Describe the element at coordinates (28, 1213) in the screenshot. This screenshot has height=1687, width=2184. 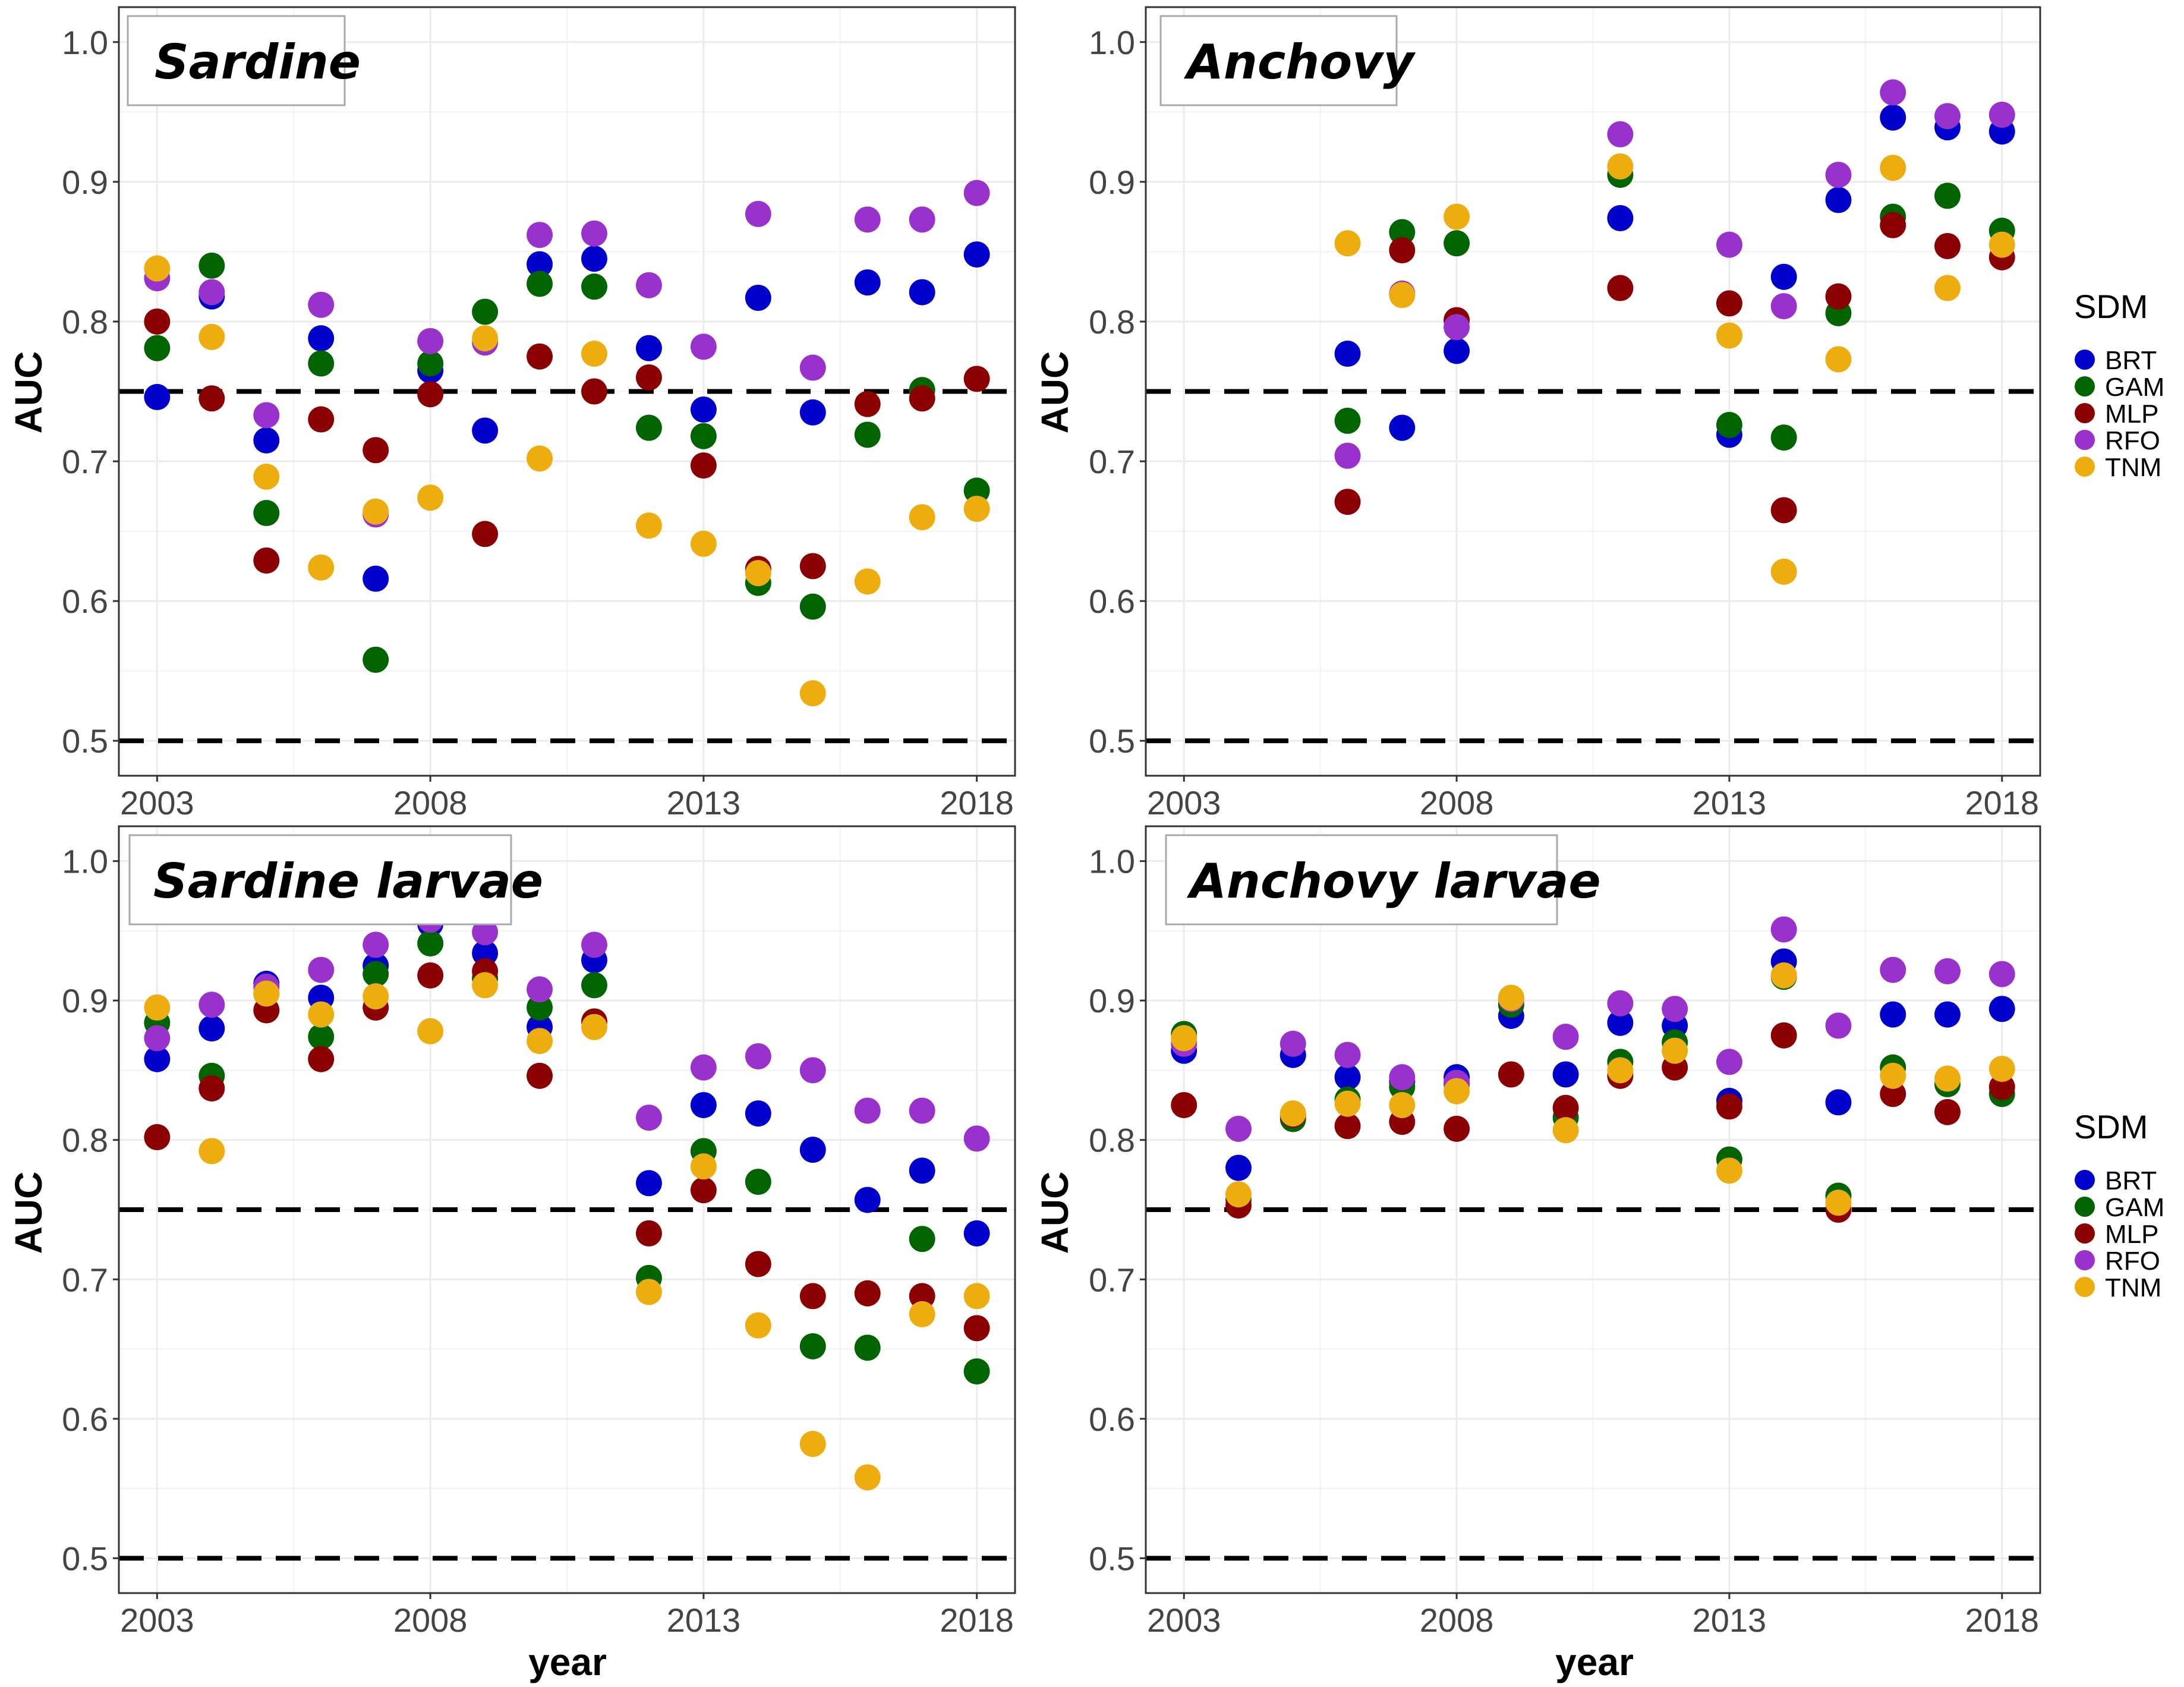
I see `y-axis-title: AUC` at that location.